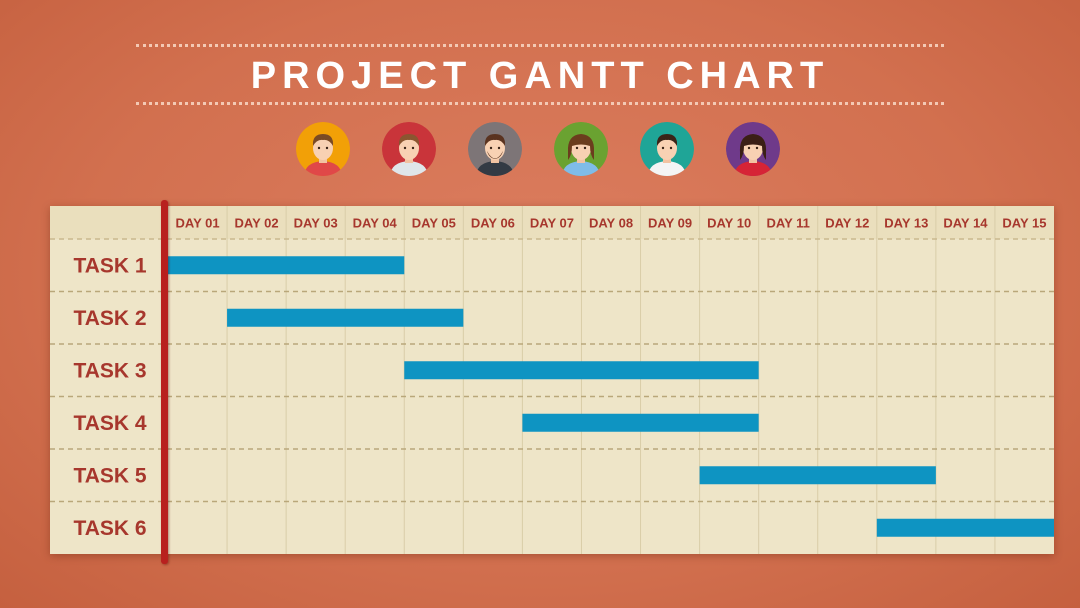 This screenshot has width=1080, height=608. I want to click on day-label: DAY 06, so click(493, 223).